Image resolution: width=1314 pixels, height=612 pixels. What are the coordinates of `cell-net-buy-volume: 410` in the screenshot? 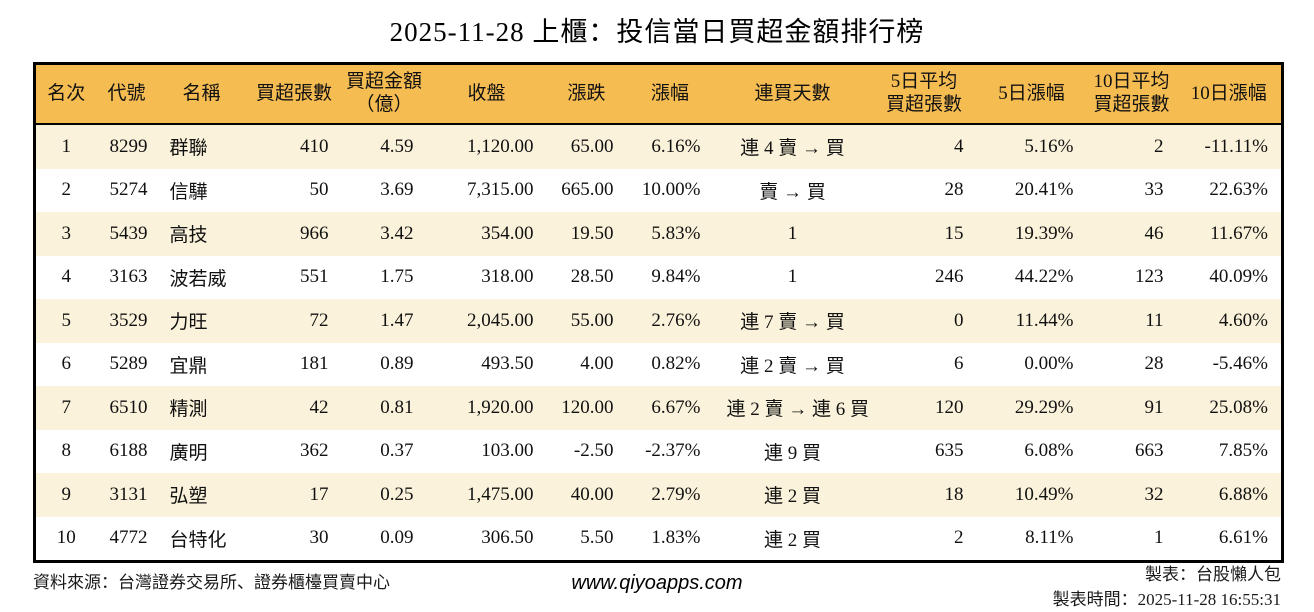 It's located at (314, 146).